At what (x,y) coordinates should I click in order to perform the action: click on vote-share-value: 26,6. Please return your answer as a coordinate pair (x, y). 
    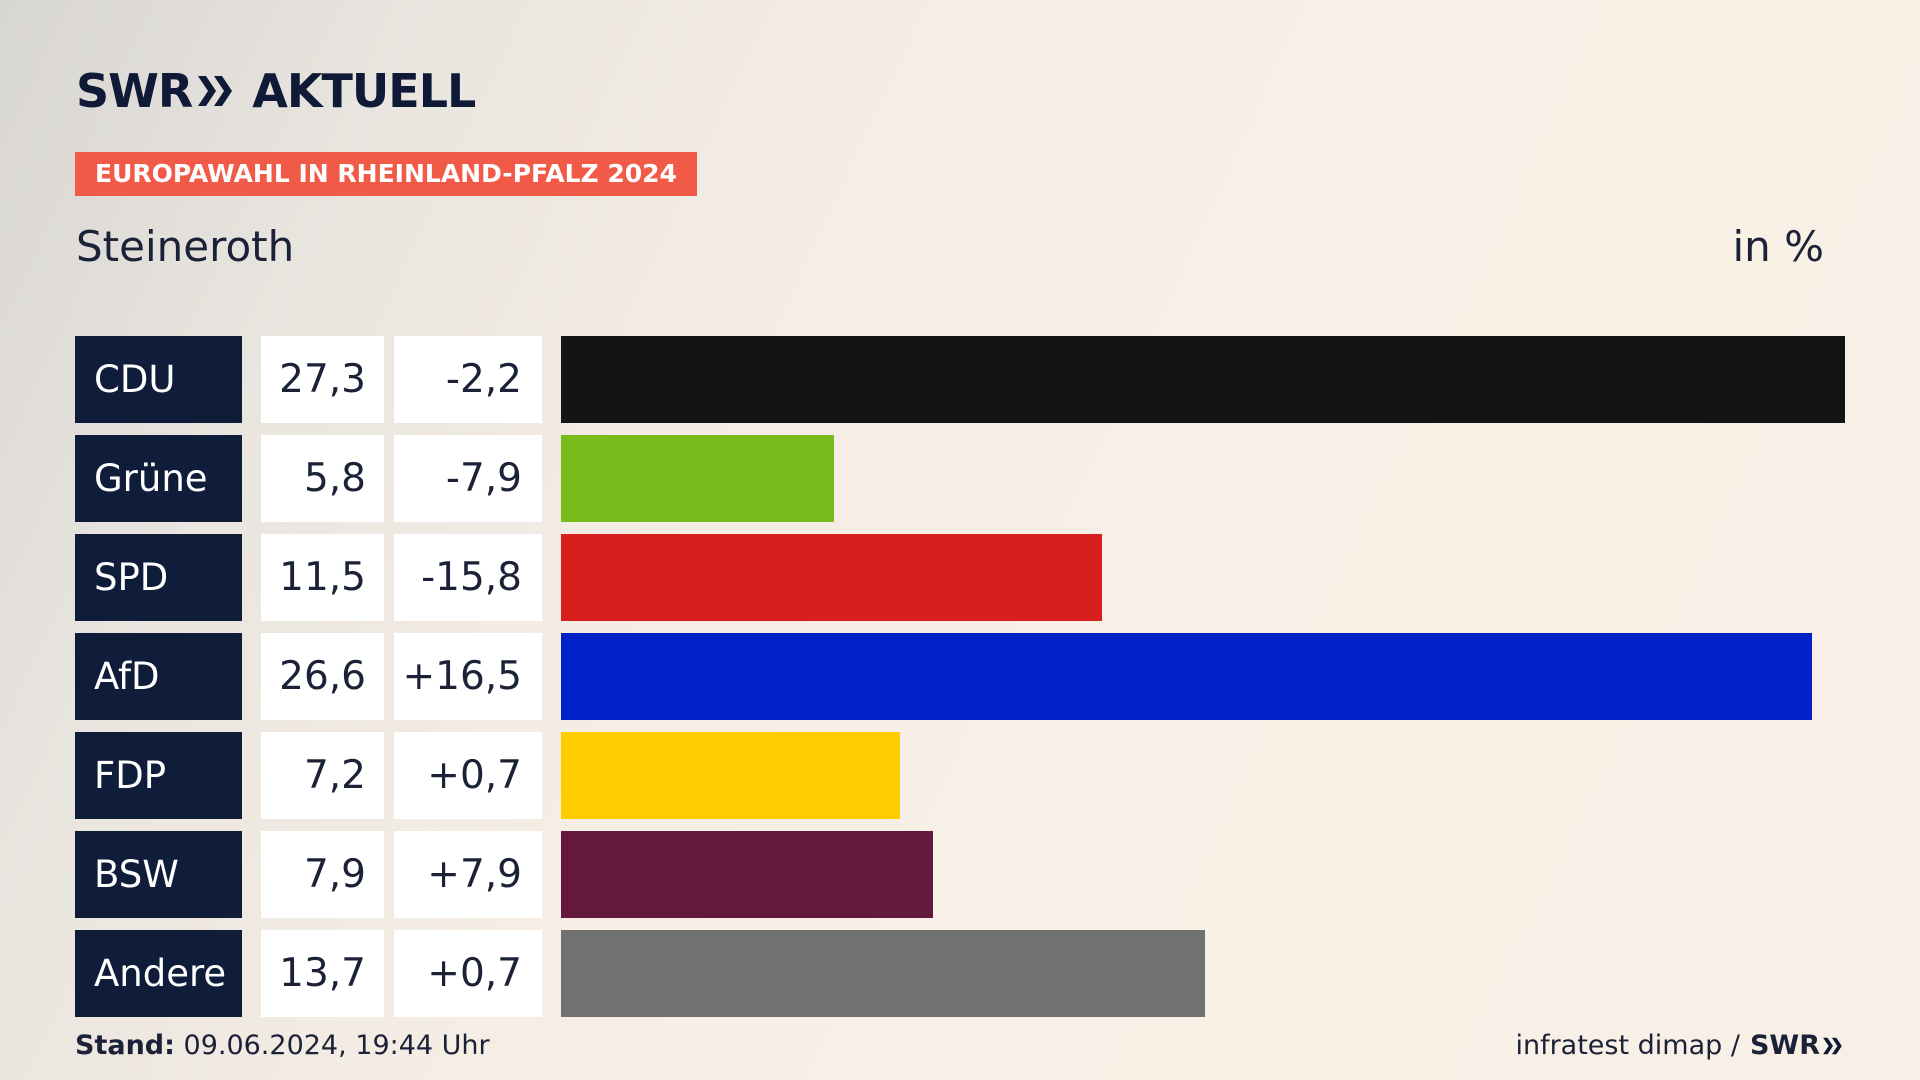
    Looking at the image, I should click on (322, 676).